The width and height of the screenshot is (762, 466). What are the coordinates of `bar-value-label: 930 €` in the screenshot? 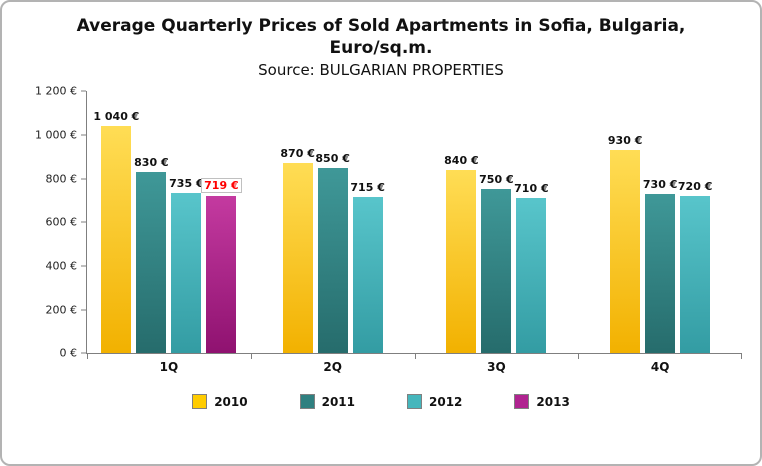 It's located at (625, 141).